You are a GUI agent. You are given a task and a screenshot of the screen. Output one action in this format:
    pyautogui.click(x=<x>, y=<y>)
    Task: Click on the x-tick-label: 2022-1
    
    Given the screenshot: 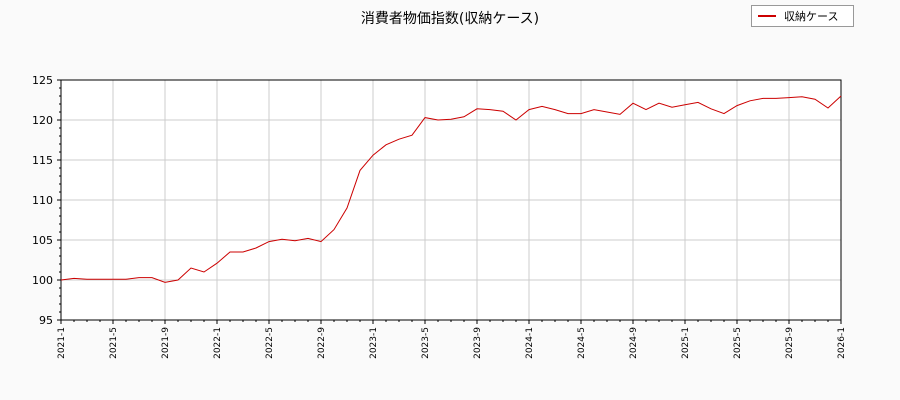 What is the action you would take?
    pyautogui.click(x=218, y=343)
    